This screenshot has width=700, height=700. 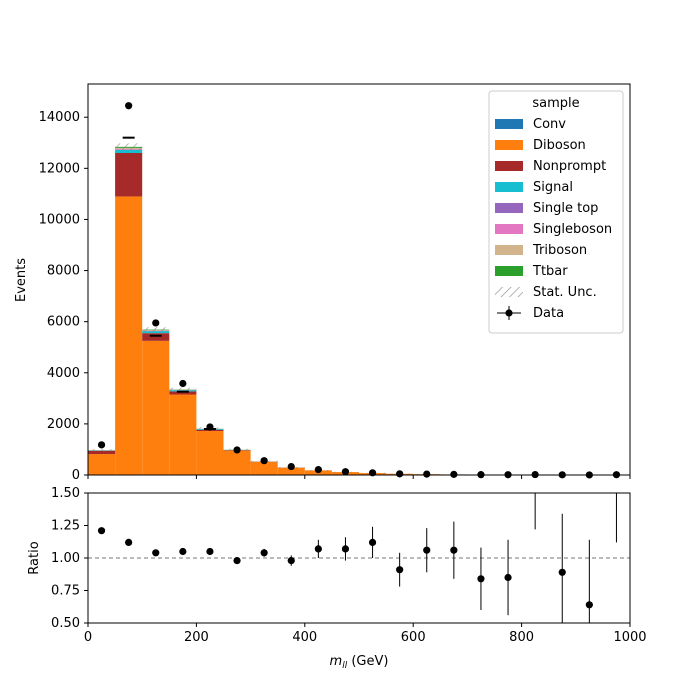 I want to click on x-tick-label: 400, so click(x=304, y=637).